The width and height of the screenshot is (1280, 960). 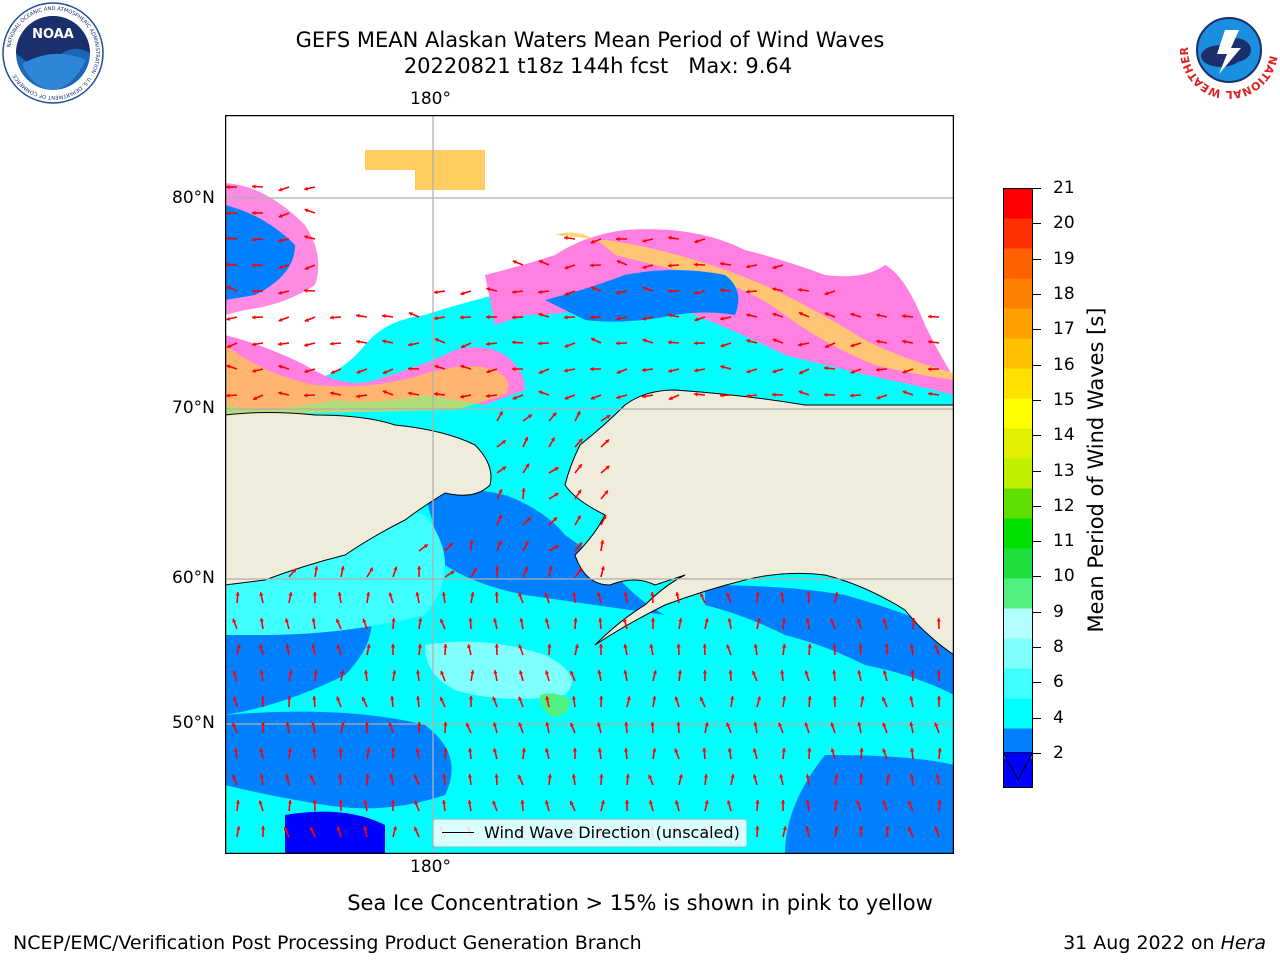 I want to click on colorbar-tick-label: 21, so click(x=1064, y=188).